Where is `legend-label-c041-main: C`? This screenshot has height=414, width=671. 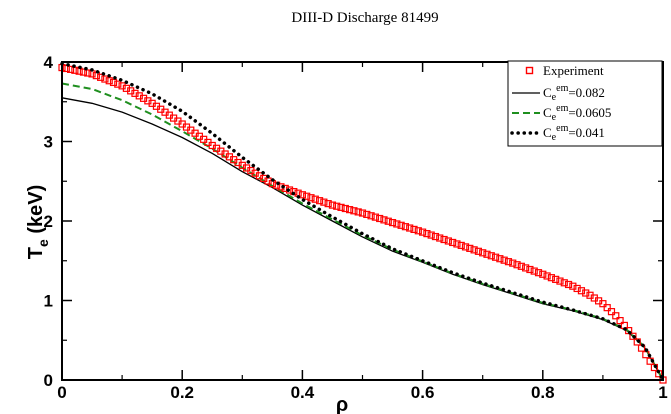 legend-label-c041-main: C is located at coordinates (547, 132).